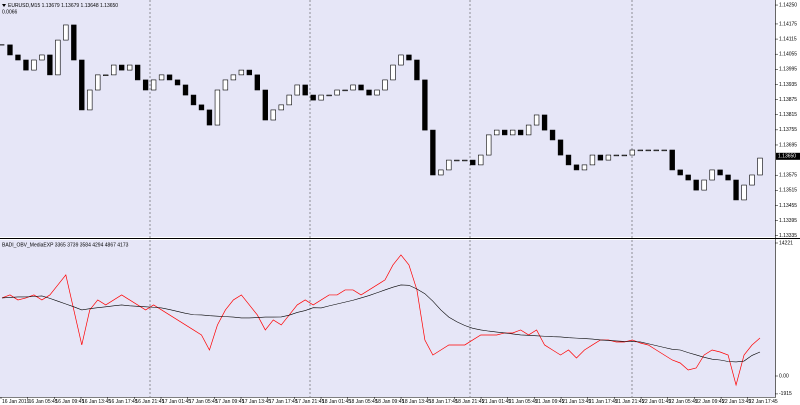 The width and height of the screenshot is (800, 405). Describe the element at coordinates (16, 402) in the screenshot. I see `x-tick-label: 16 Jan 2019` at that location.